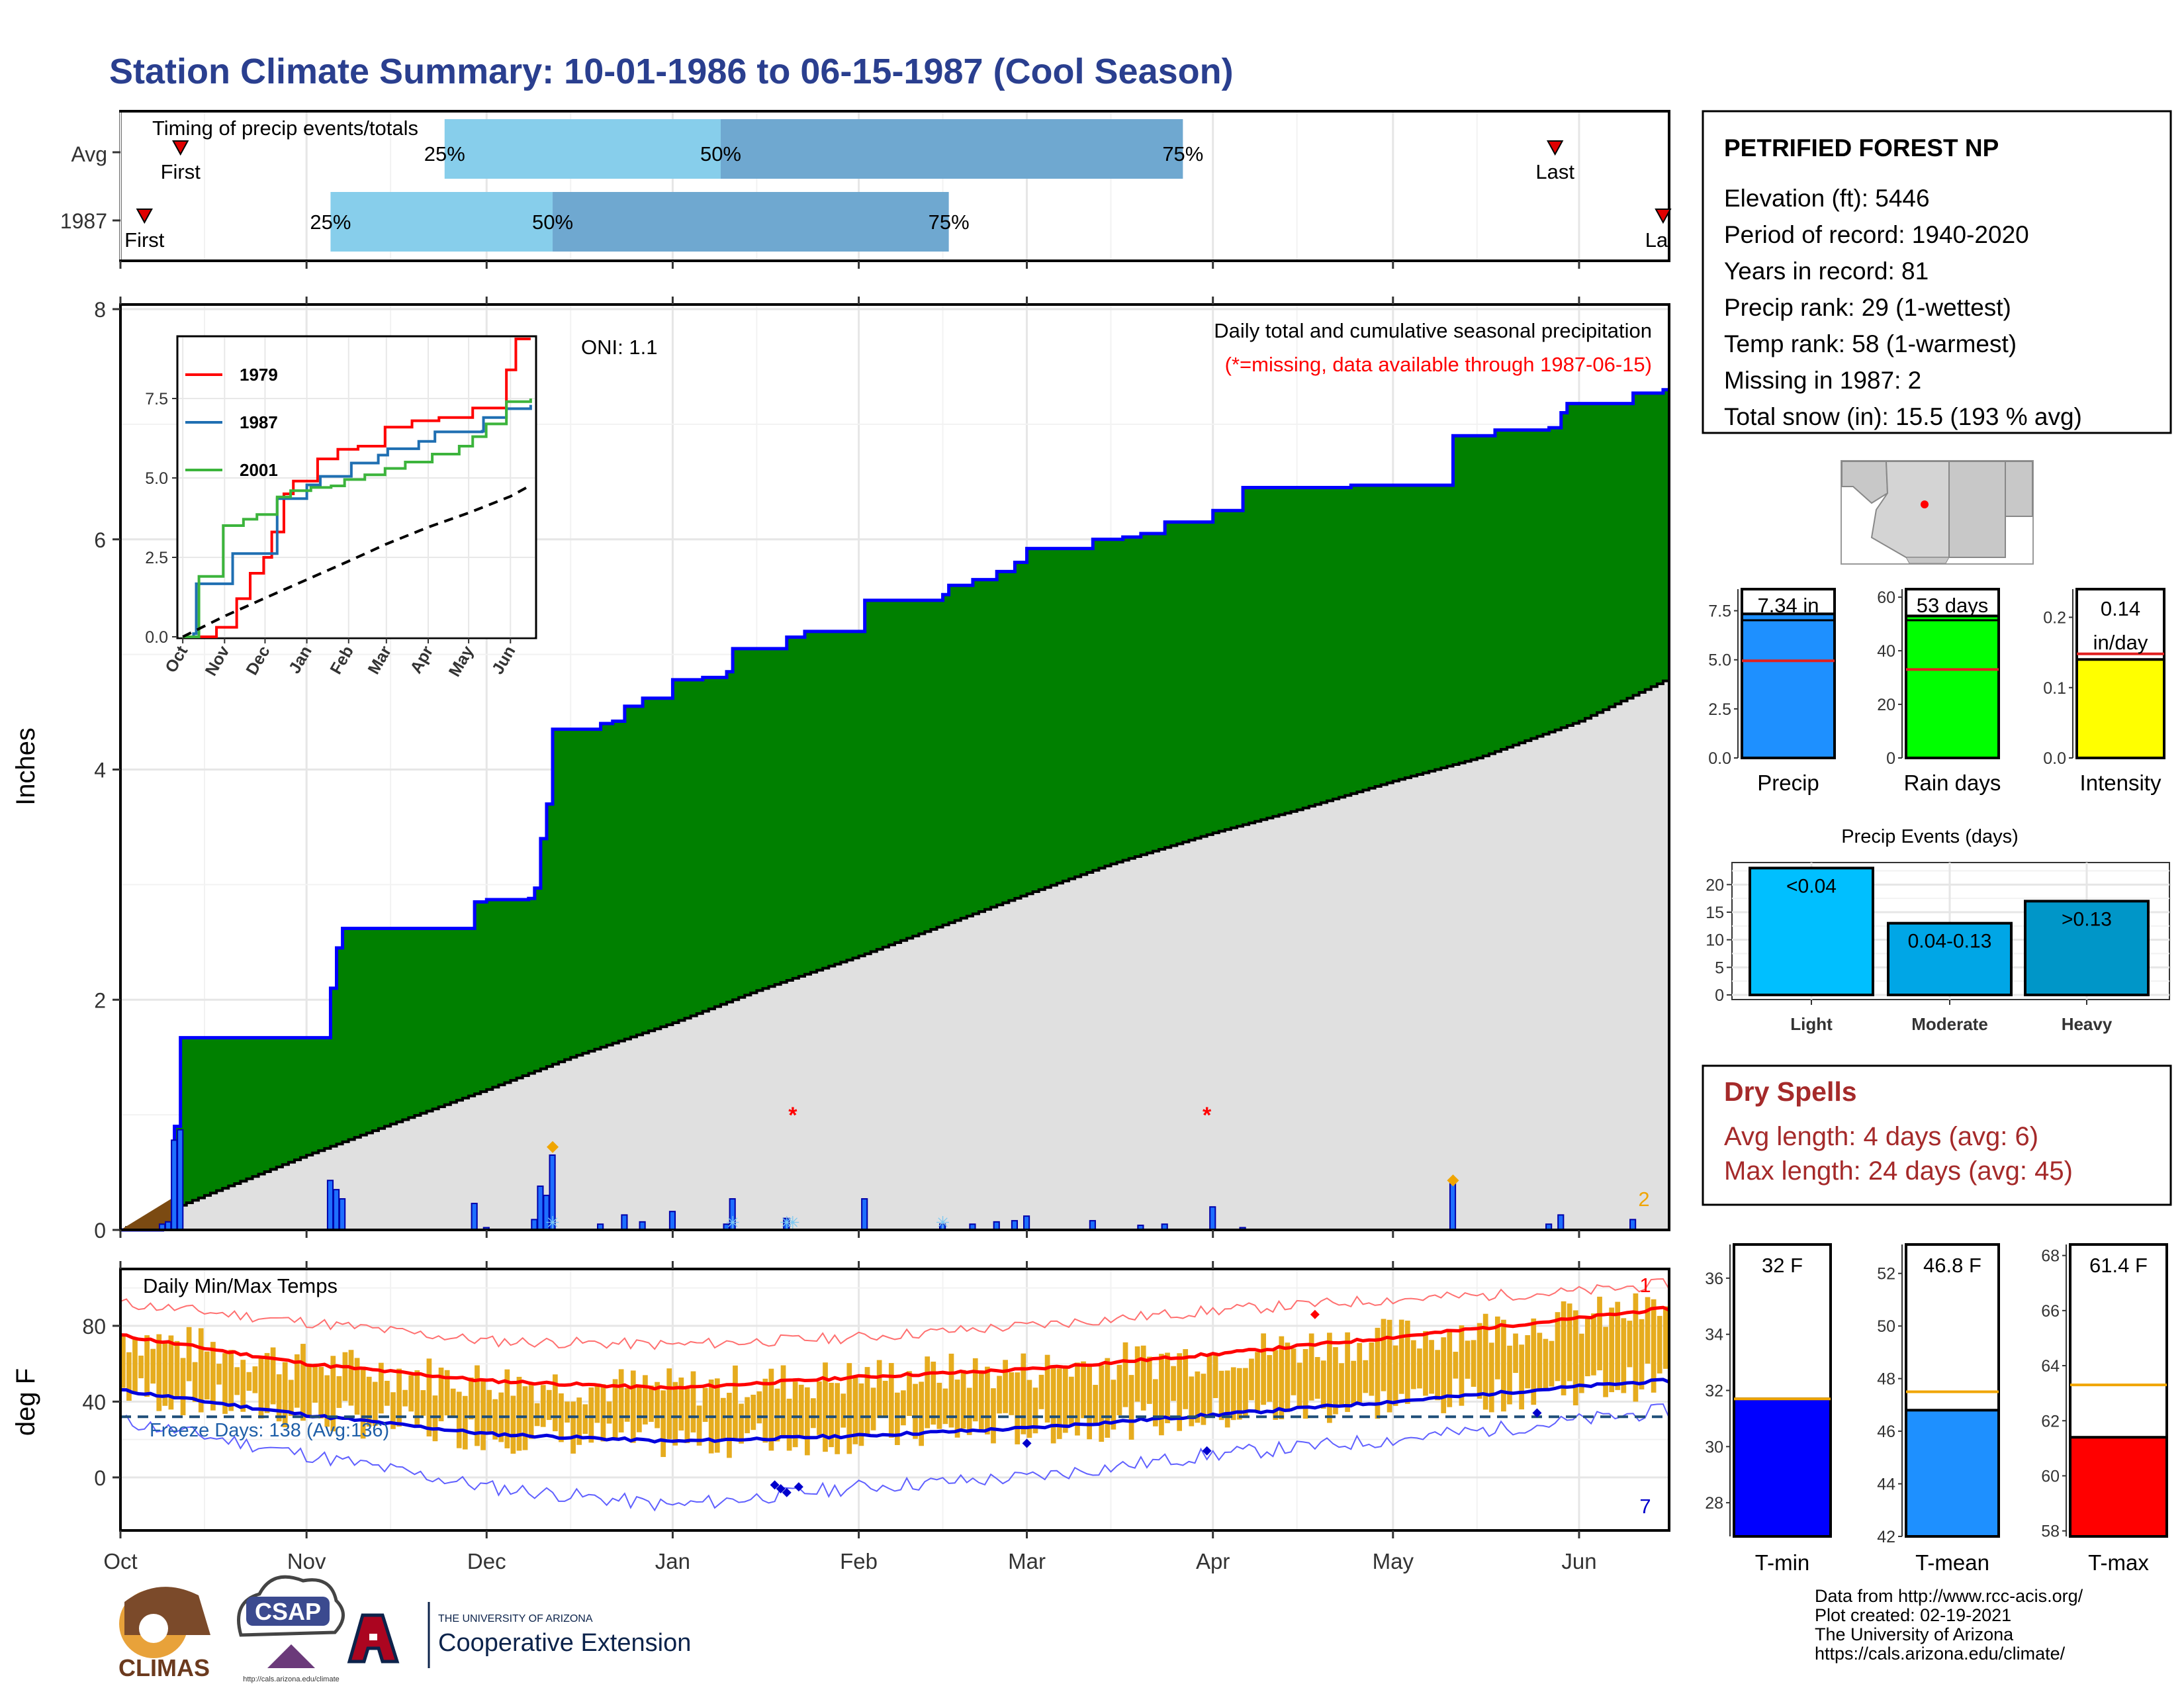  Describe the element at coordinates (619, 347) in the screenshot. I see `oni-annotation: ONI: 1.1` at that location.